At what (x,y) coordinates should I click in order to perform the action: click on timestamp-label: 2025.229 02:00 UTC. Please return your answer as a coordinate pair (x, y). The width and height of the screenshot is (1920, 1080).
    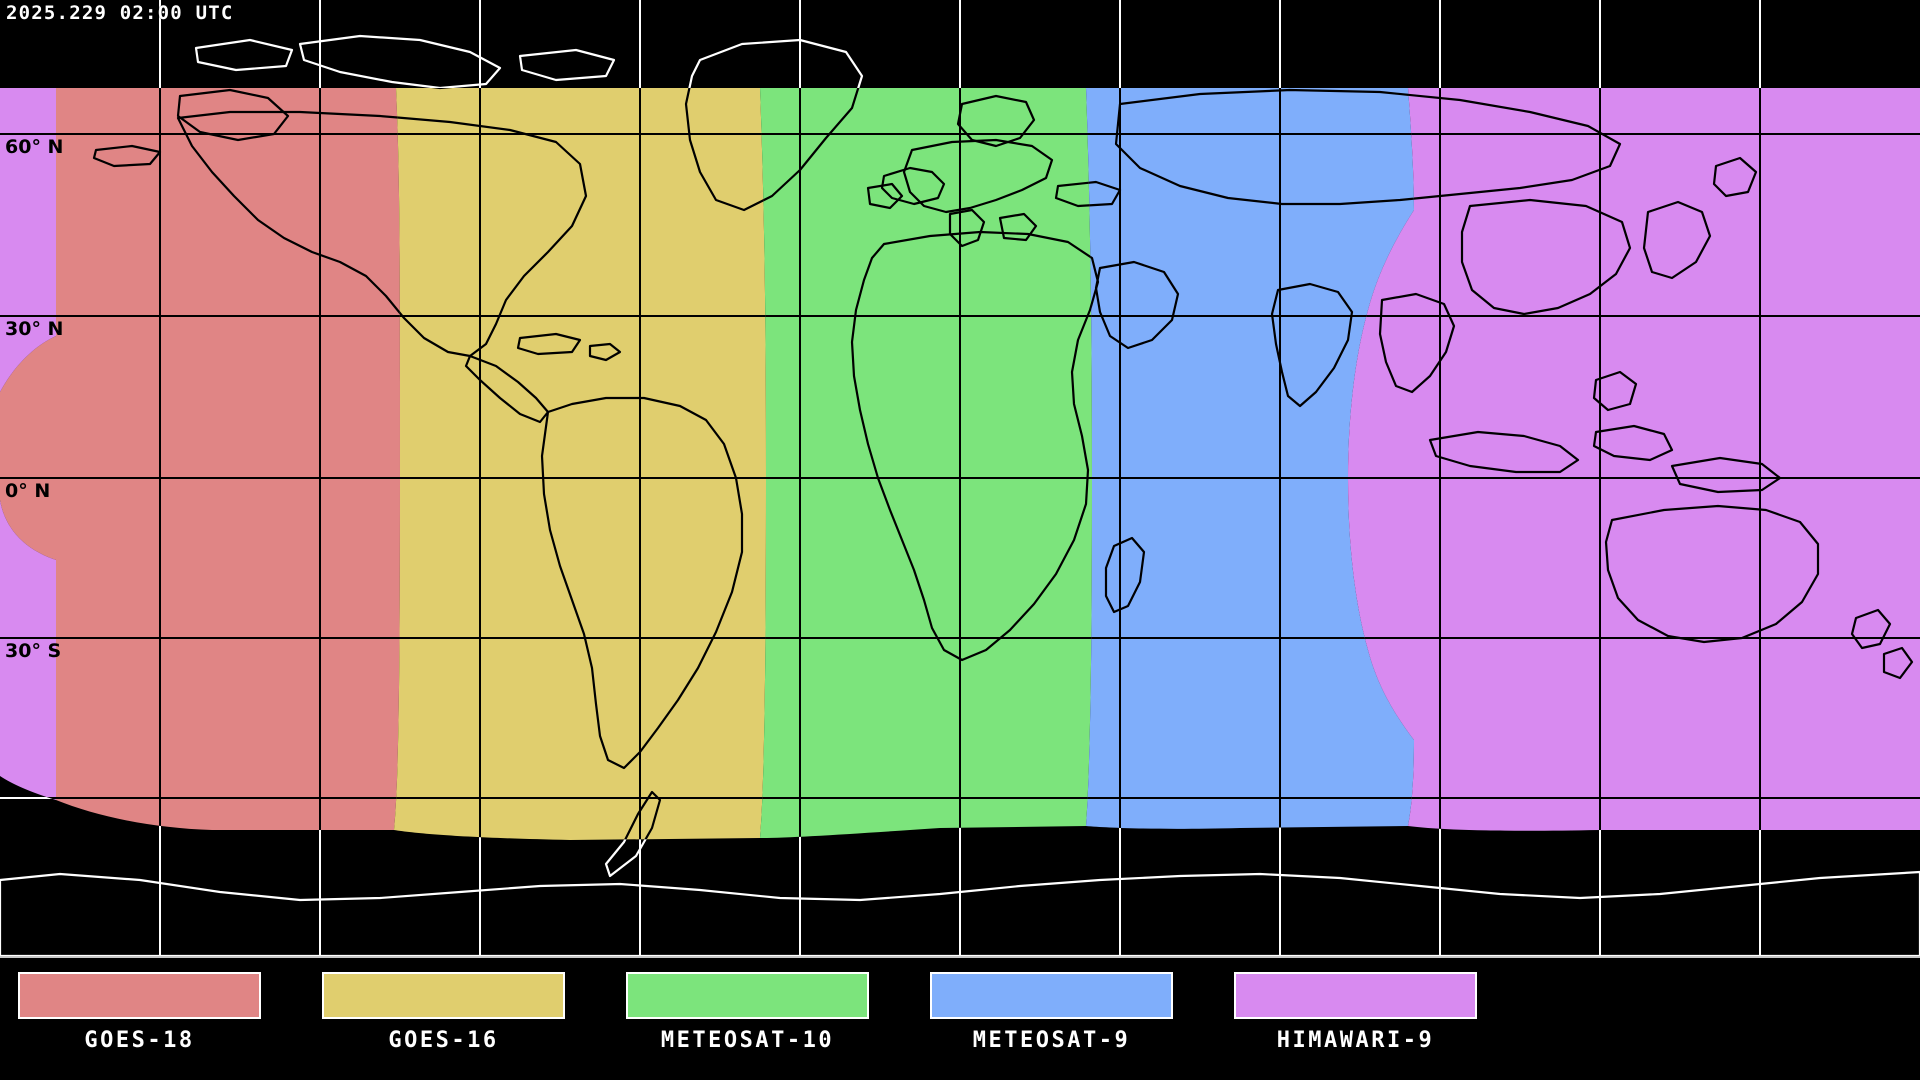
    Looking at the image, I should click on (120, 13).